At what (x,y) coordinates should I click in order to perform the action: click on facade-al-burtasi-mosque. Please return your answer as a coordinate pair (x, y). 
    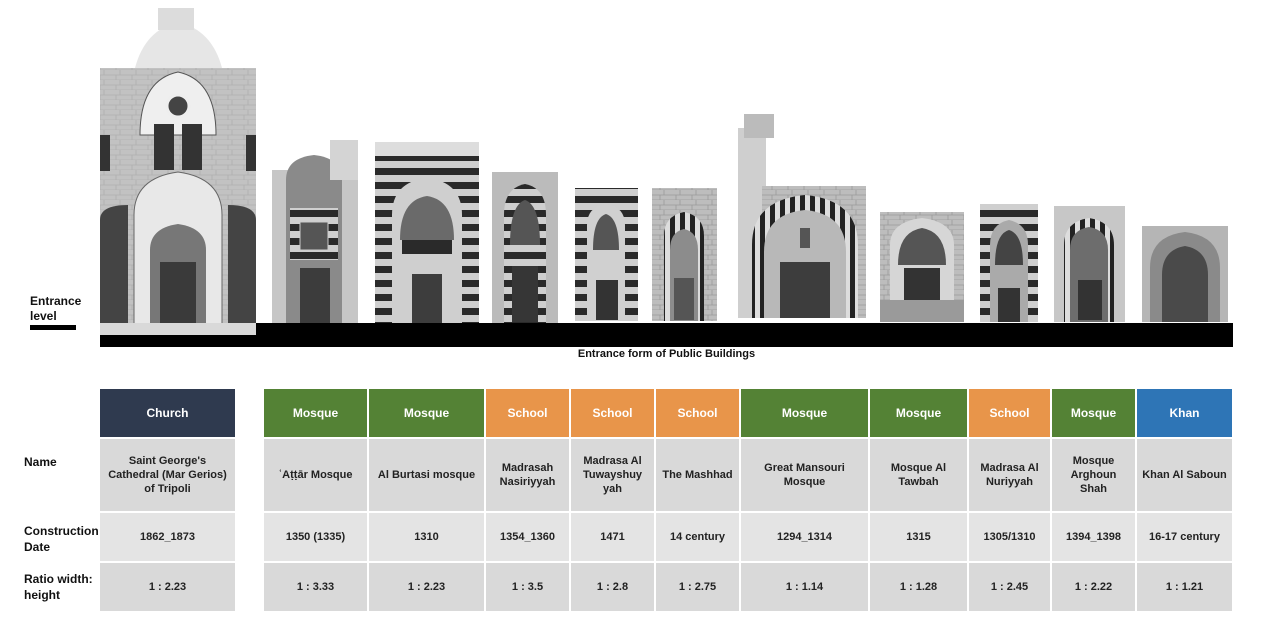
    Looking at the image, I should click on (427, 234).